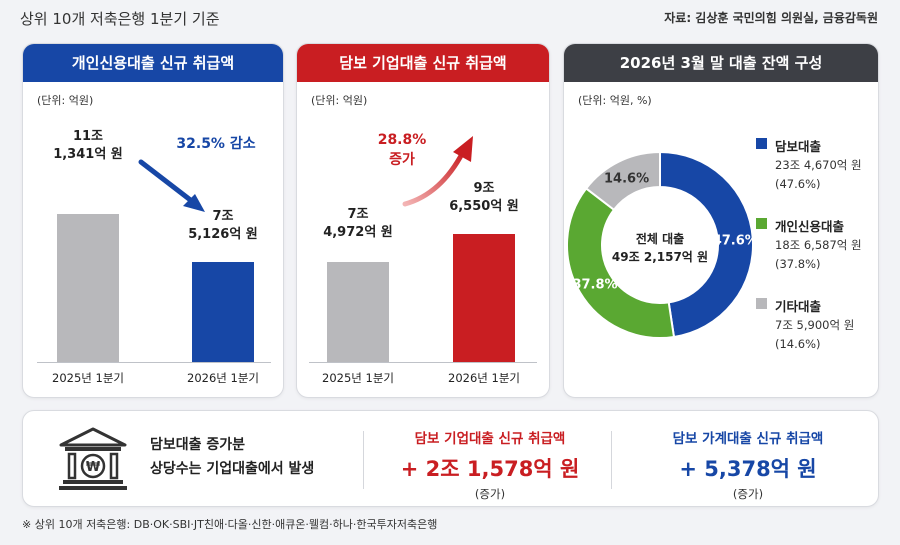 The image size is (900, 545). Describe the element at coordinates (223, 234) in the screenshot. I see `bar-value-line2: 5,126억 원` at that location.